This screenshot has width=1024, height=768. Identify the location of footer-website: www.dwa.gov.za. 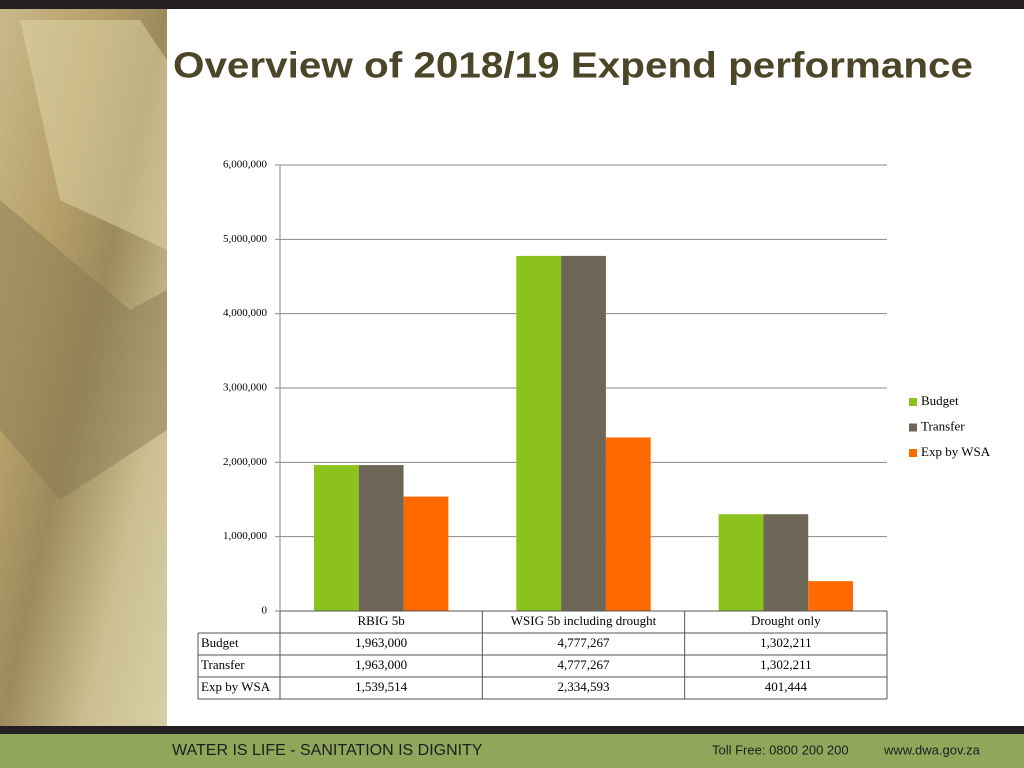
(932, 749).